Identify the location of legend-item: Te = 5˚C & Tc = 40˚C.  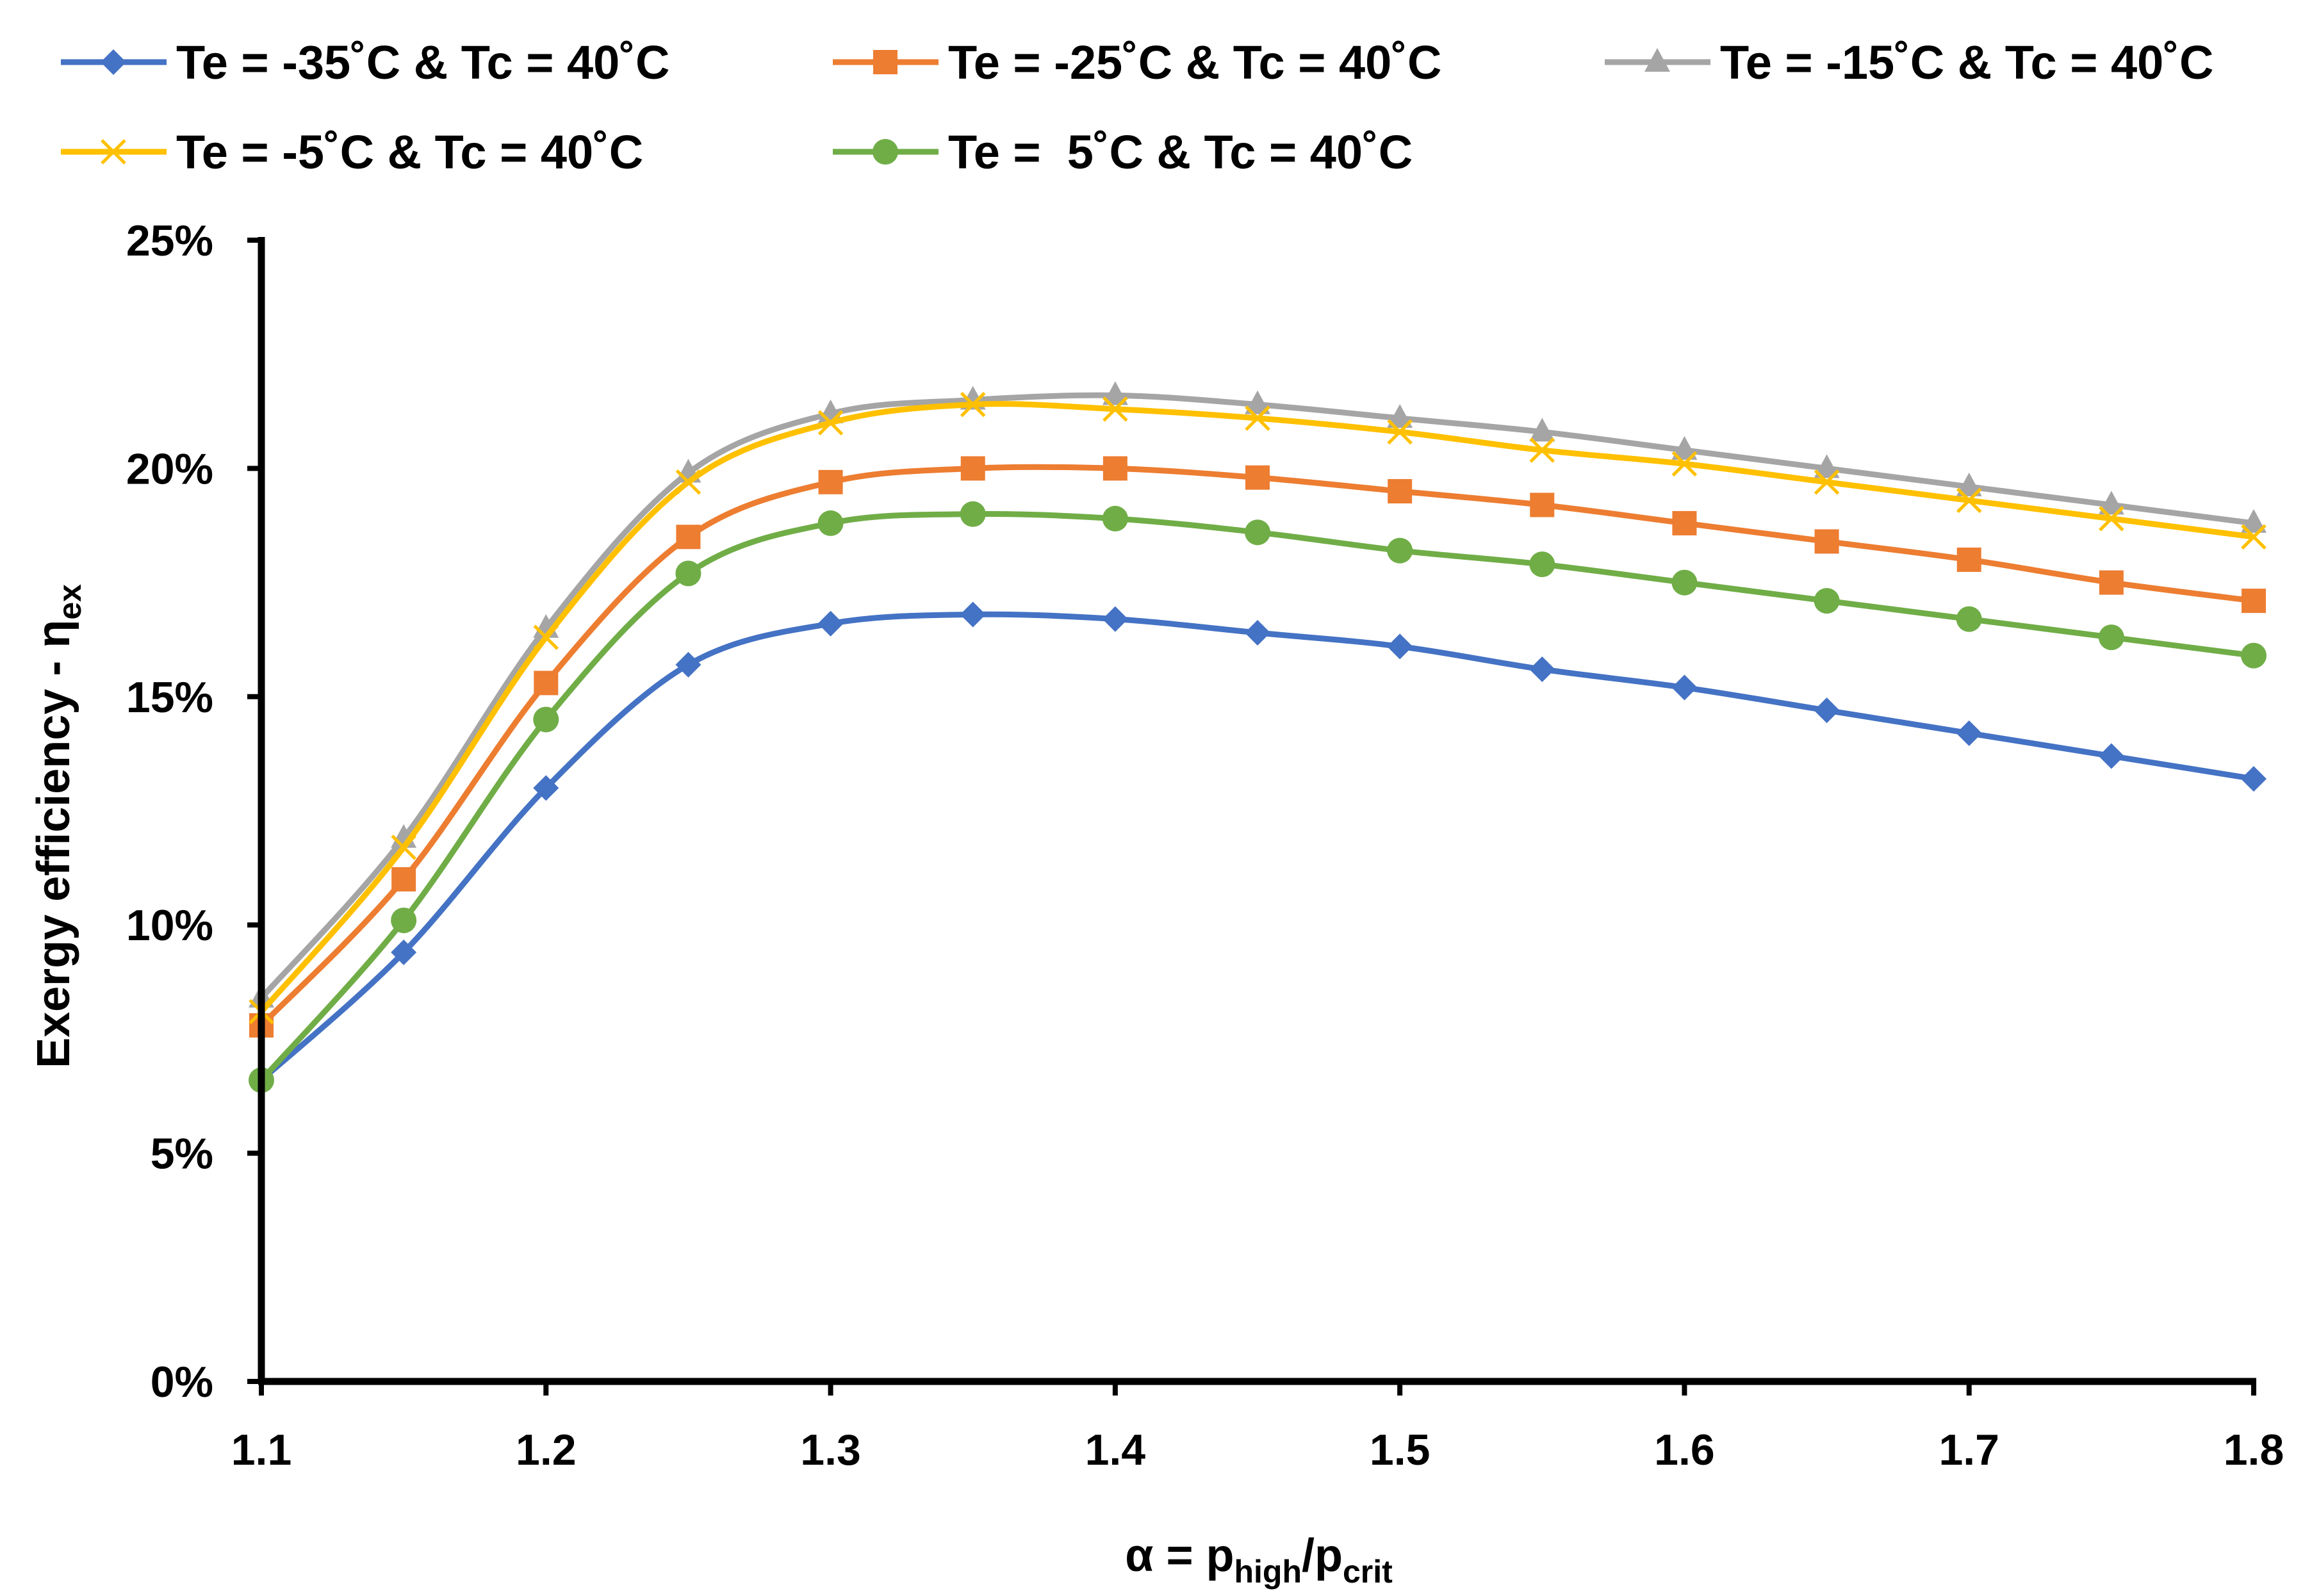
(1123, 152).